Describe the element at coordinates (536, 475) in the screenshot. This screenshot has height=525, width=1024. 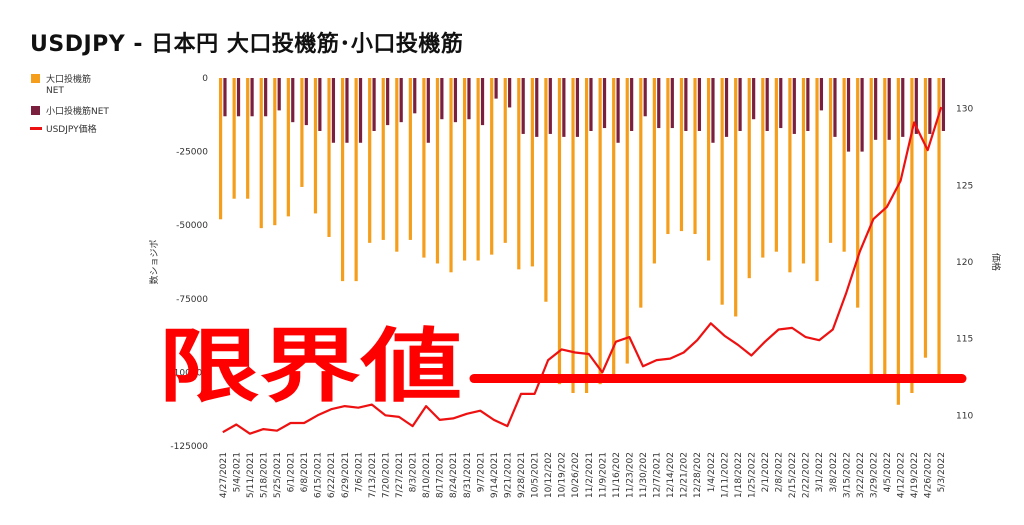
I see `x-tick-label: 10/5/2021` at that location.